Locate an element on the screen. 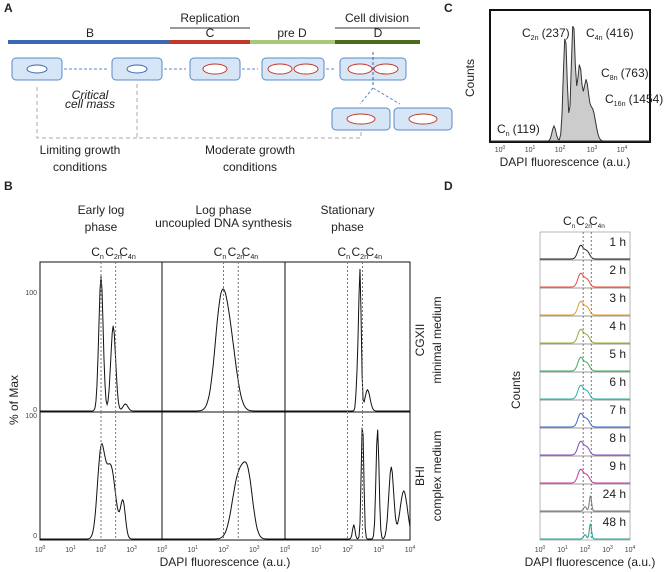 The width and height of the screenshot is (667, 572). phase-label: C is located at coordinates (210, 33).